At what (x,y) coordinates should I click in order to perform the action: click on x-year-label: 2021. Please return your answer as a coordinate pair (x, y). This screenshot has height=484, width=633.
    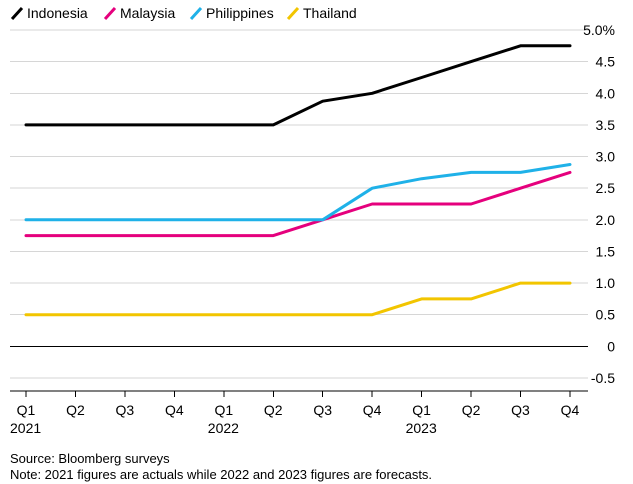
    Looking at the image, I should click on (25, 428).